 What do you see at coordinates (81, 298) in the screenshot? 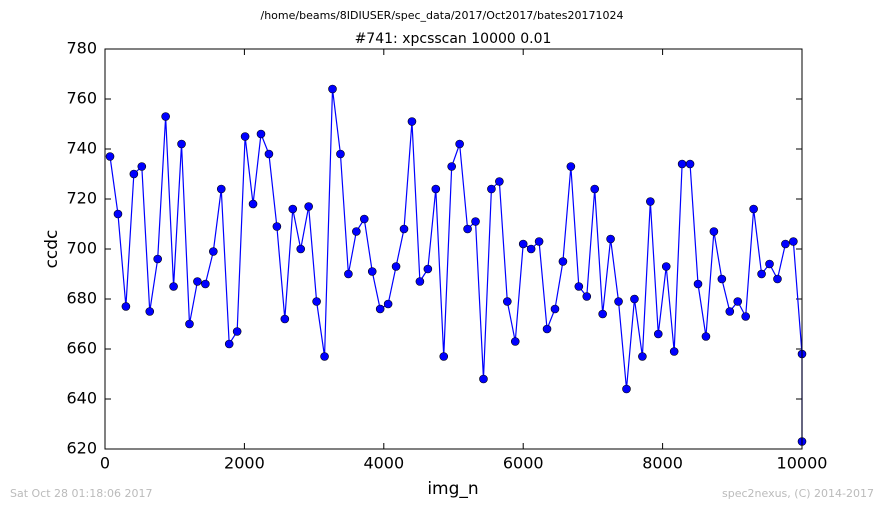
I see `y-tick-label: 680` at bounding box center [81, 298].